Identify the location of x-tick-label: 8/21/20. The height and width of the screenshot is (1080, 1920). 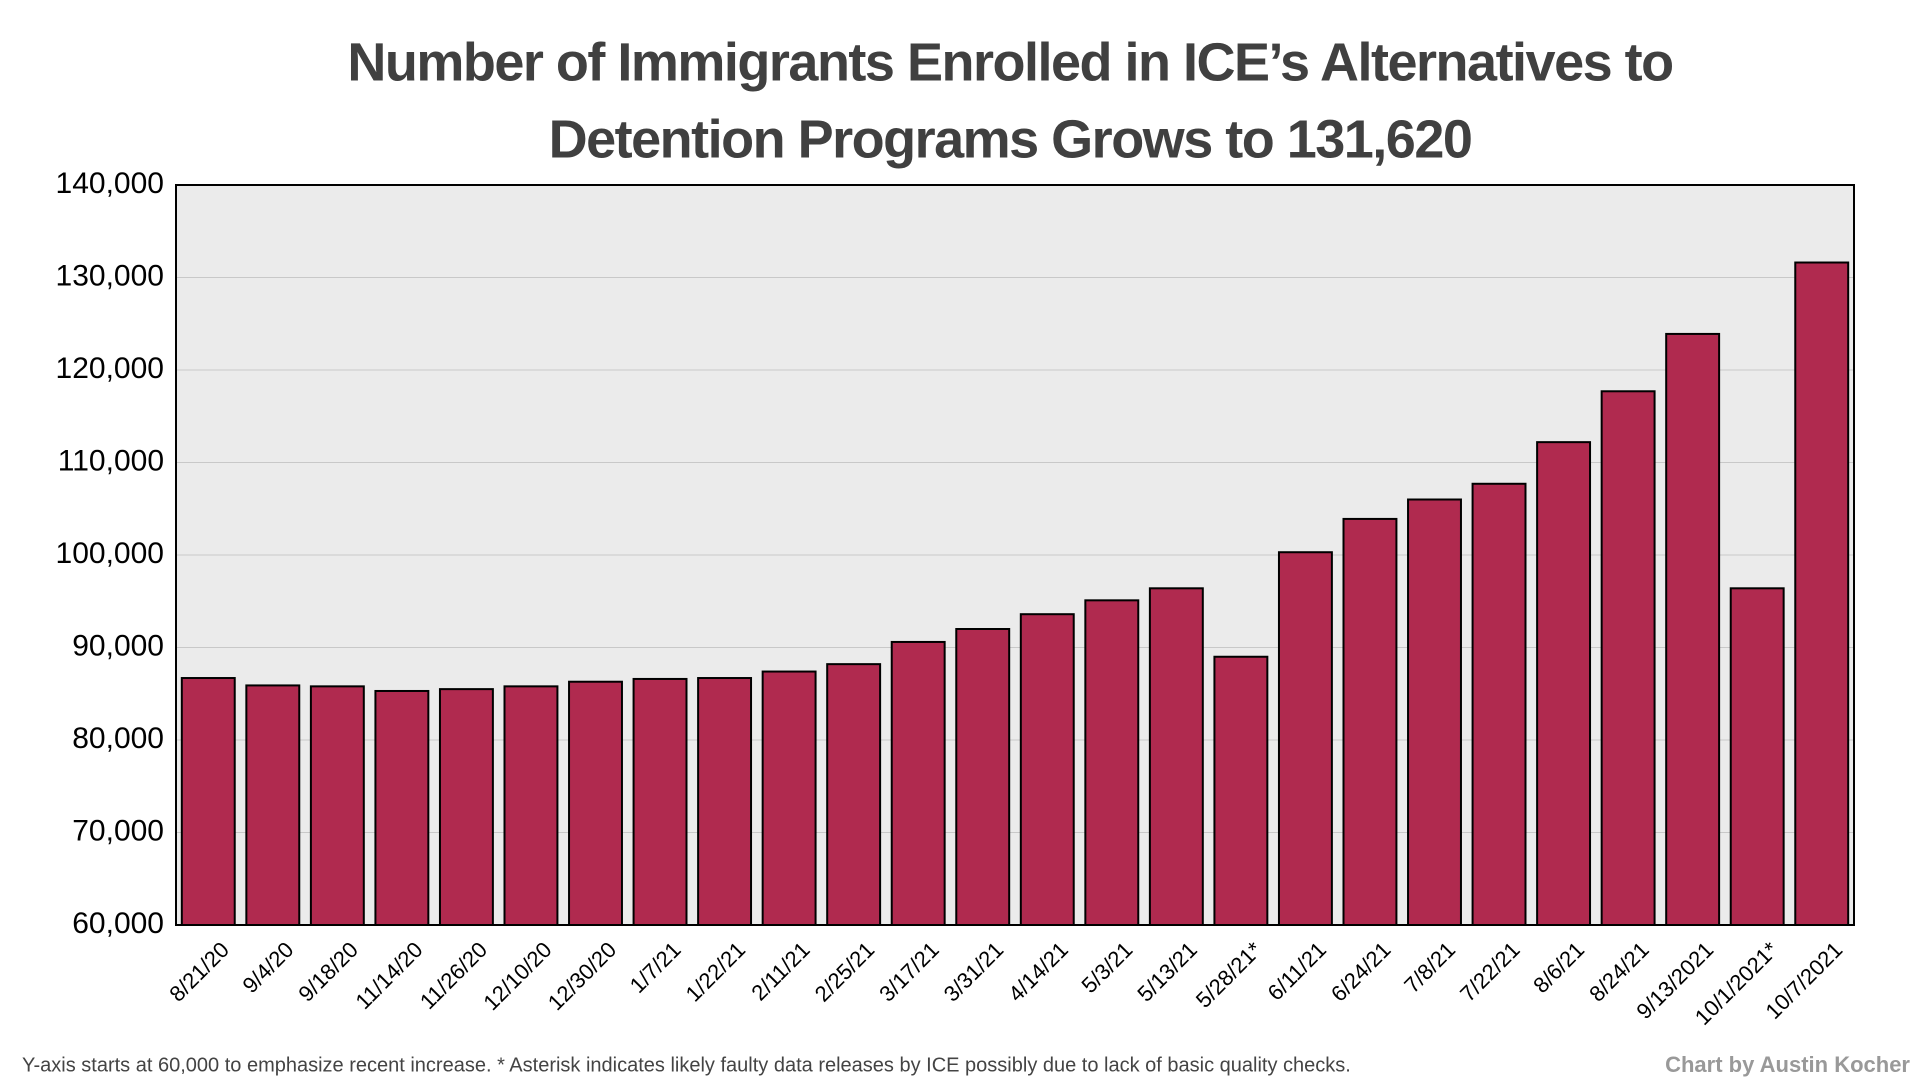
(199, 972).